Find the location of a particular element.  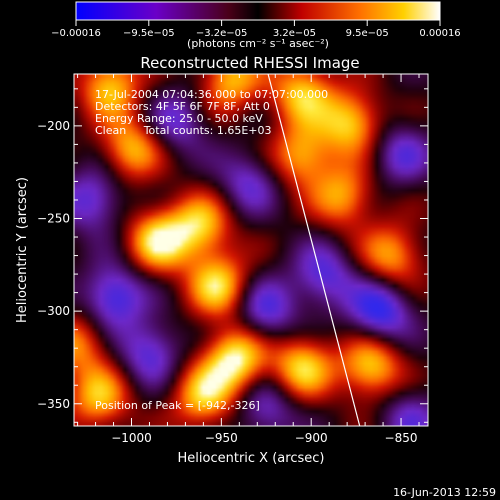

colorbar-tick-label: −0.00016 is located at coordinates (76, 33).